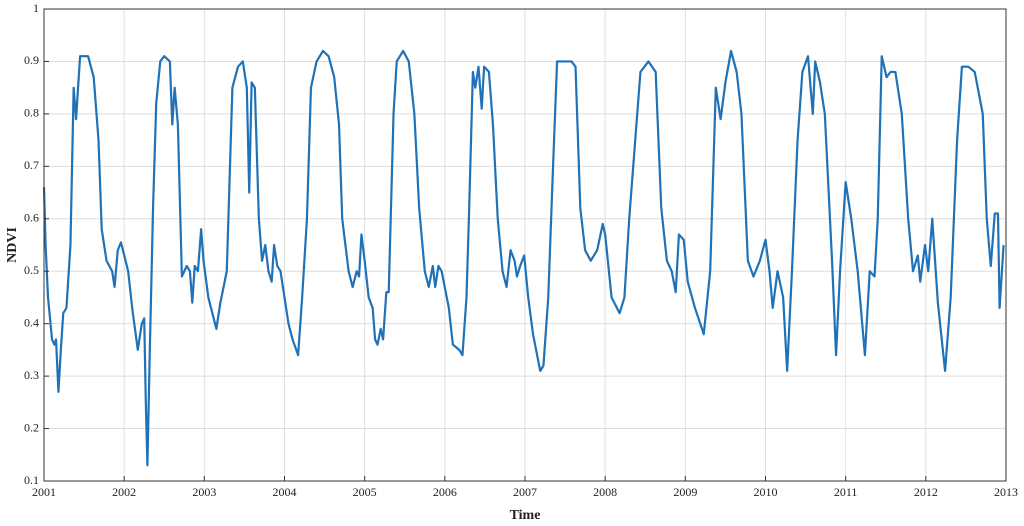 The image size is (1024, 526). What do you see at coordinates (31, 113) in the screenshot?
I see `y-tick-label: 0.8` at bounding box center [31, 113].